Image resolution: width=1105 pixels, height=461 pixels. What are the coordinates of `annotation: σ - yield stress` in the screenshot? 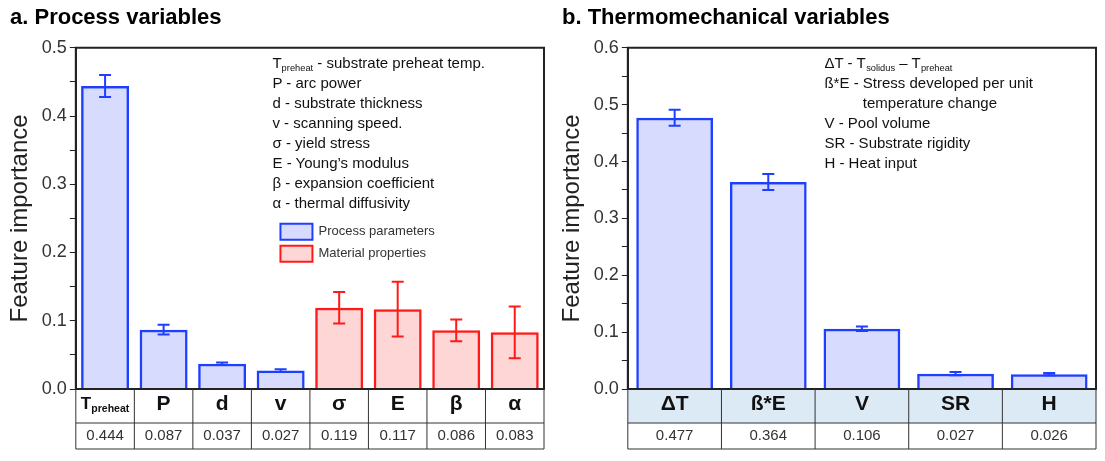 It's located at (321, 142).